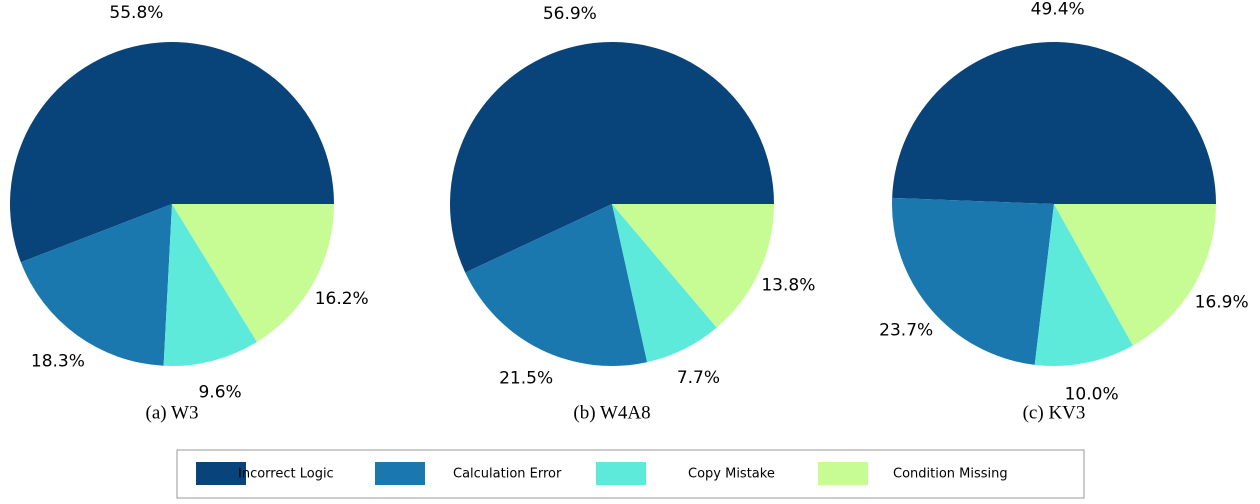 This screenshot has height=504, width=1260. I want to click on caption: (c) KV3, so click(1054, 412).